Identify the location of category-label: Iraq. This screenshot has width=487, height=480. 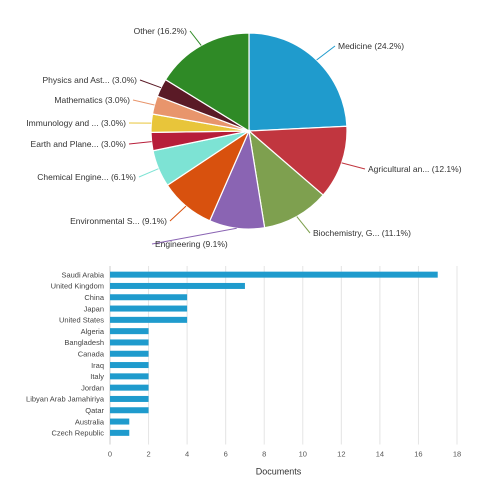
(97, 365).